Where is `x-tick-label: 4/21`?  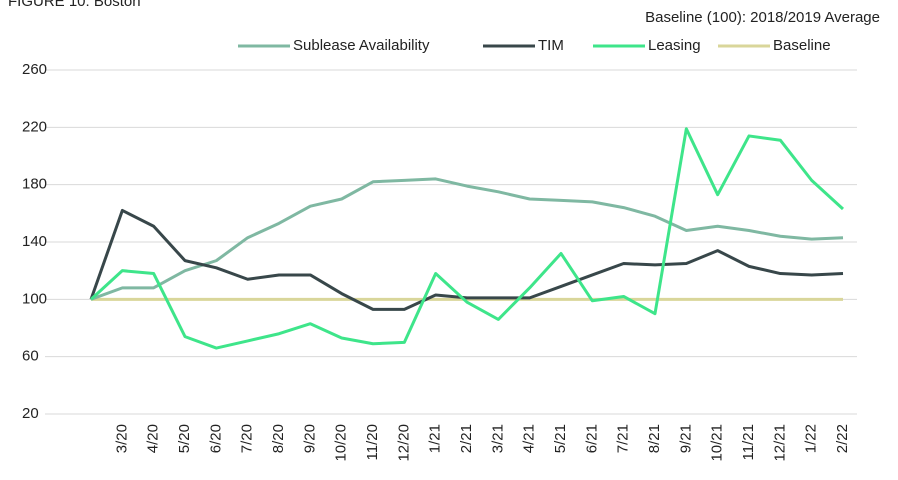 x-tick-label: 4/21 is located at coordinates (529, 438).